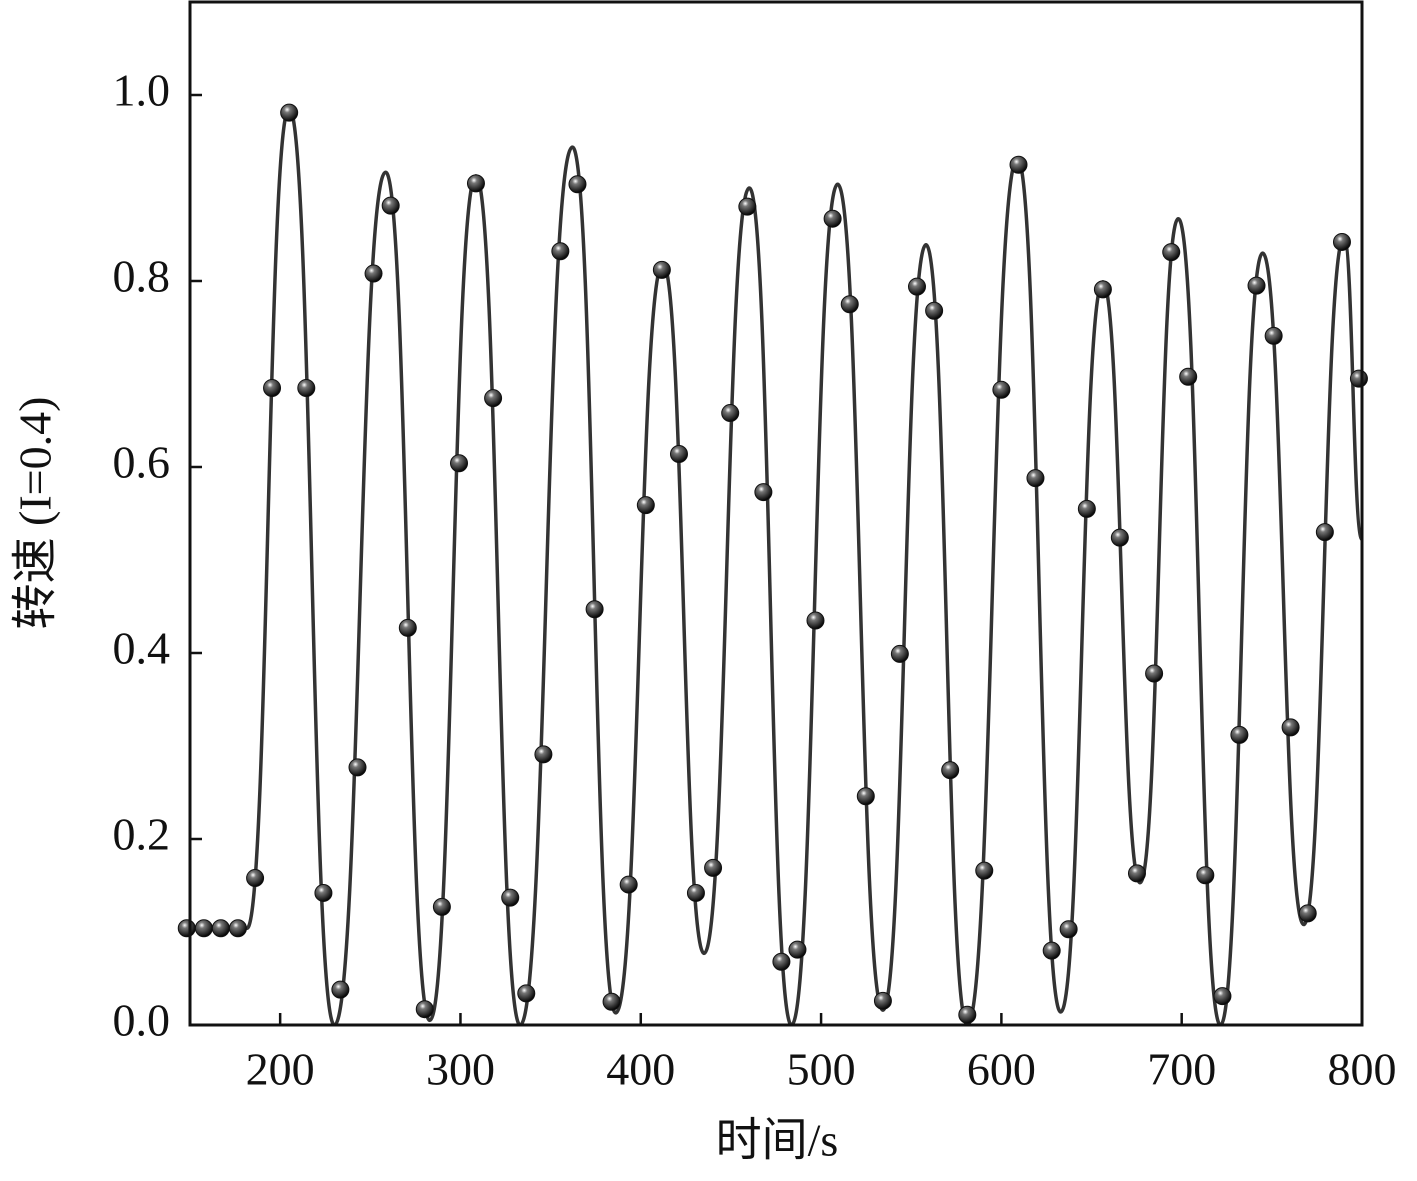 The width and height of the screenshot is (1417, 1181). What do you see at coordinates (280, 1069) in the screenshot?
I see `x-tick-label: 200` at bounding box center [280, 1069].